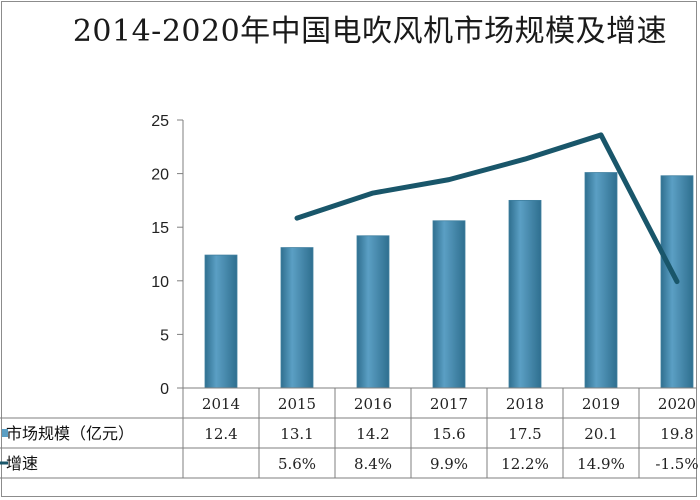 This screenshot has height=500, width=700. What do you see at coordinates (372, 434) in the screenshot?
I see `data-label: 14.2` at bounding box center [372, 434].